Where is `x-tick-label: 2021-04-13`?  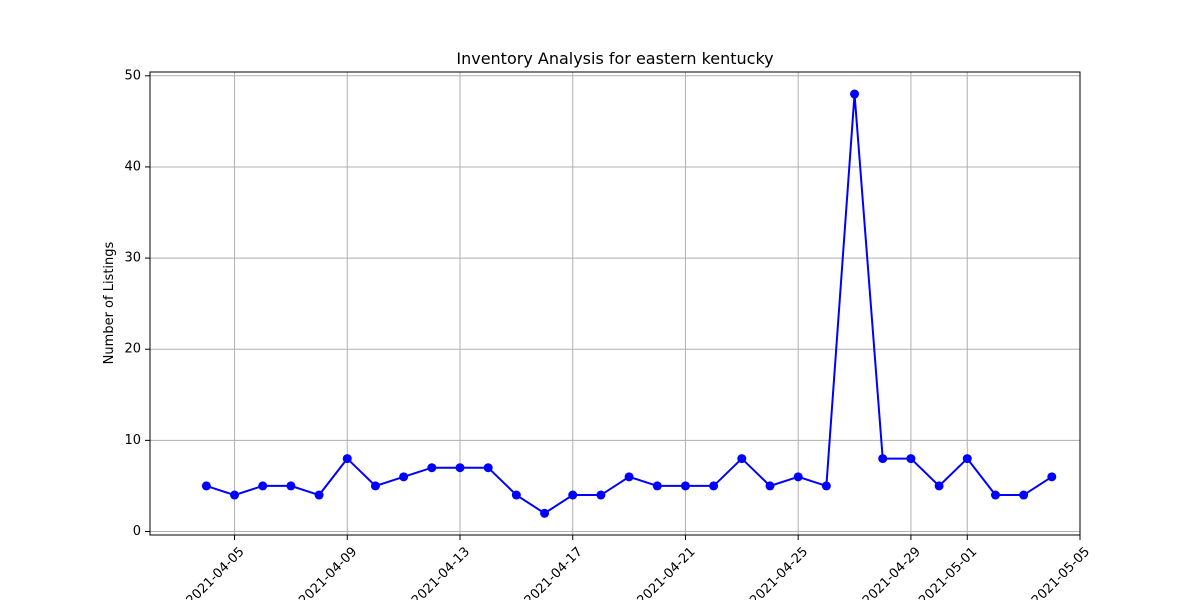 x-tick-label: 2021-04-13 is located at coordinates (441, 572).